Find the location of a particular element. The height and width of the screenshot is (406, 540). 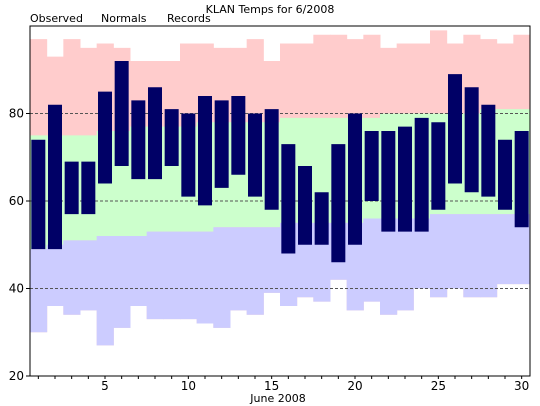

legend-entry: Records is located at coordinates (189, 18).